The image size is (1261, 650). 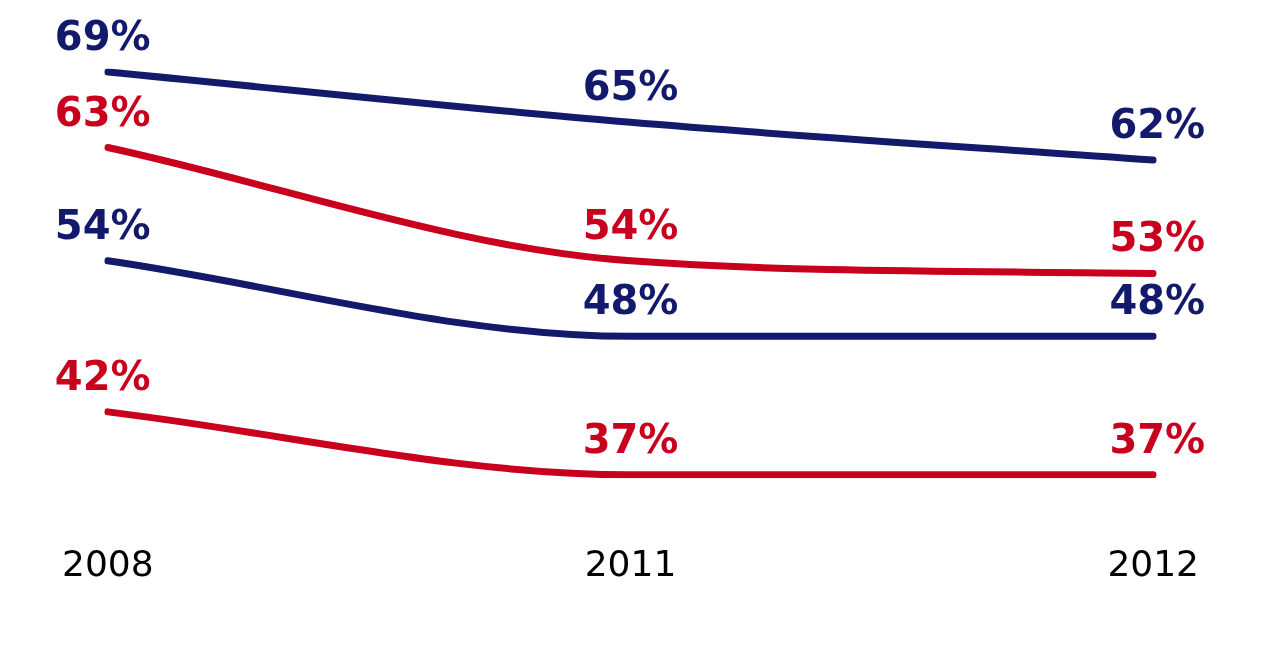 I want to click on data-label: 53%, so click(x=1157, y=237).